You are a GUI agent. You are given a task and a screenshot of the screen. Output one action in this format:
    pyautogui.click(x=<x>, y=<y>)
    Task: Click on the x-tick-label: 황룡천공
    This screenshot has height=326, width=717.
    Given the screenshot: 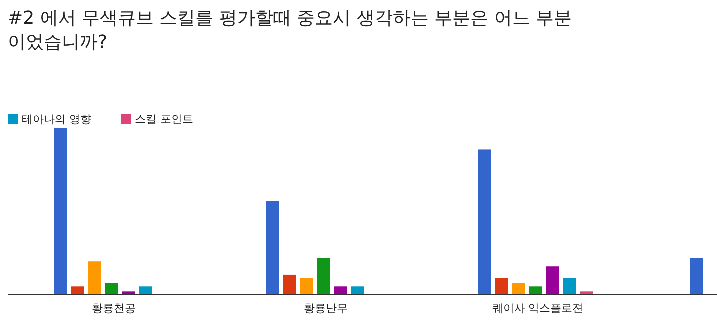 What is the action you would take?
    pyautogui.click(x=114, y=308)
    